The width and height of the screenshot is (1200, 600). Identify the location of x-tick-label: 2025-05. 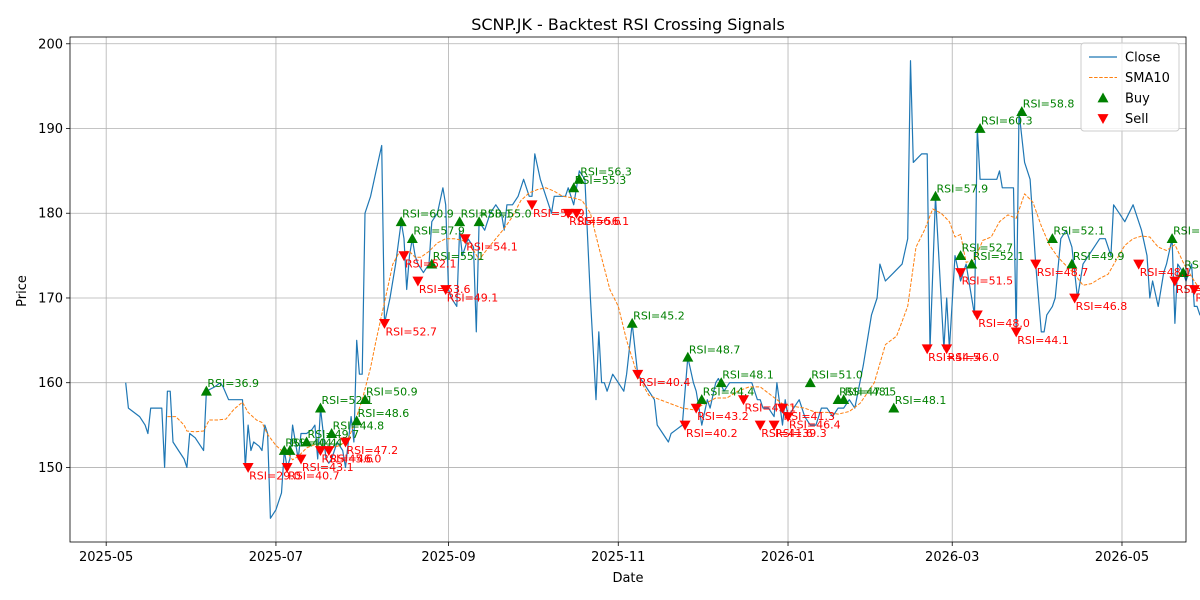
(106, 557).